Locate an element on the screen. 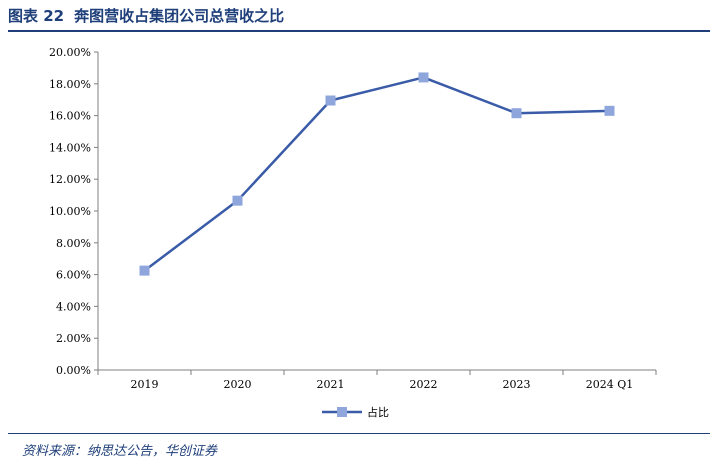 The width and height of the screenshot is (721, 465). x-tick-label: 2022 is located at coordinates (424, 384).